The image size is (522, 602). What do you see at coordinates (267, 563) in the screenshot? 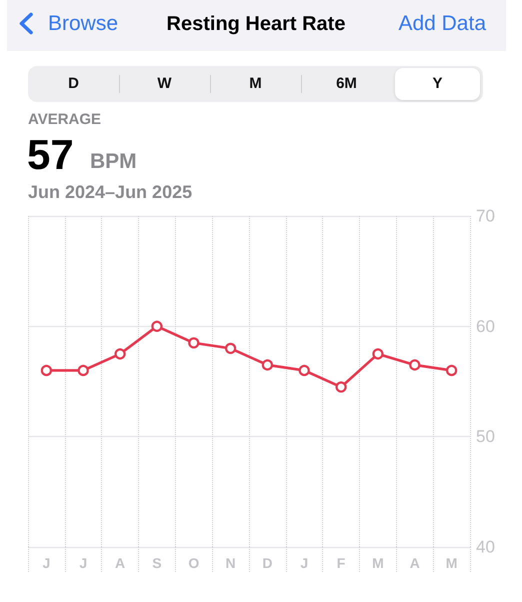
I see `x-tick-label: D` at bounding box center [267, 563].